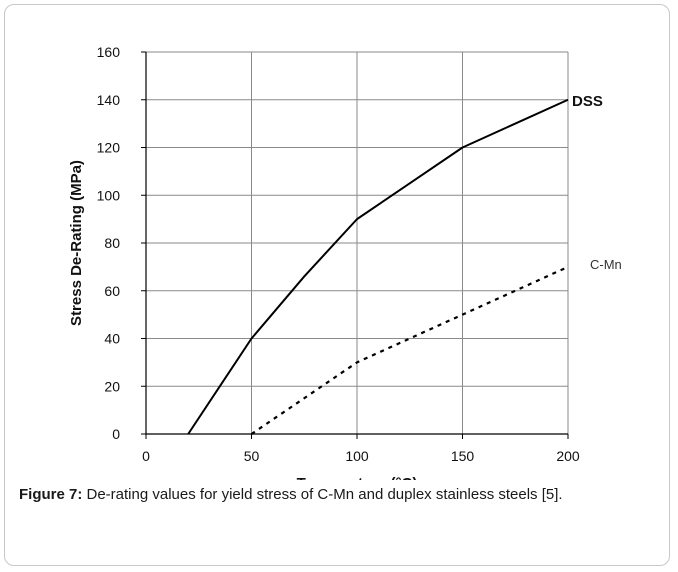  Describe the element at coordinates (587, 101) in the screenshot. I see `series-label-dss: DSS` at that location.